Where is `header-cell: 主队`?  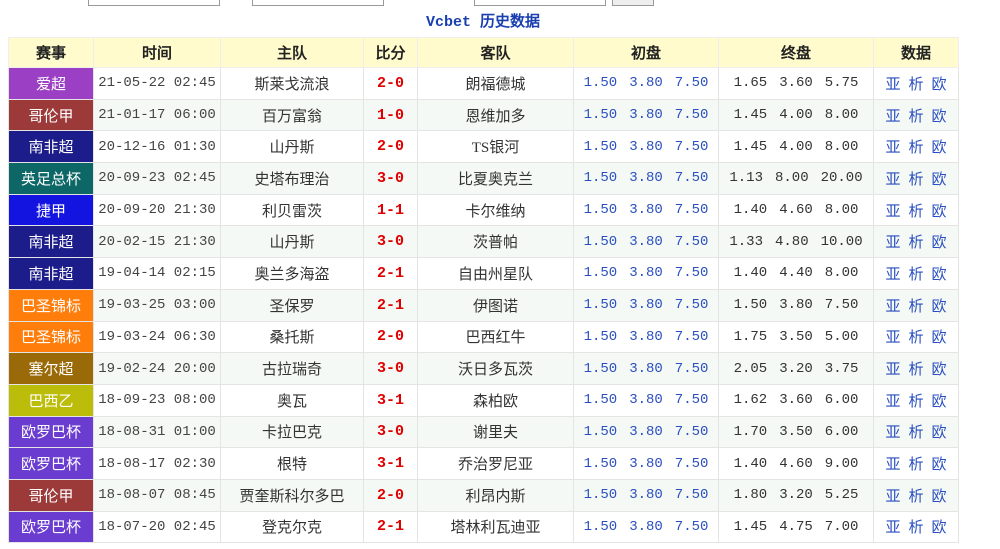
header-cell: 主队 is located at coordinates (292, 52).